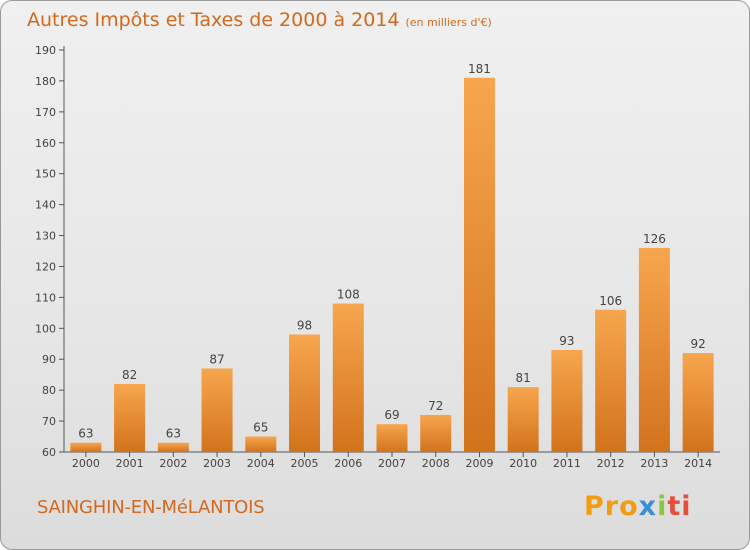 This screenshot has height=550, width=750. Describe the element at coordinates (698, 463) in the screenshot. I see `x-tick-label: 2014` at that location.